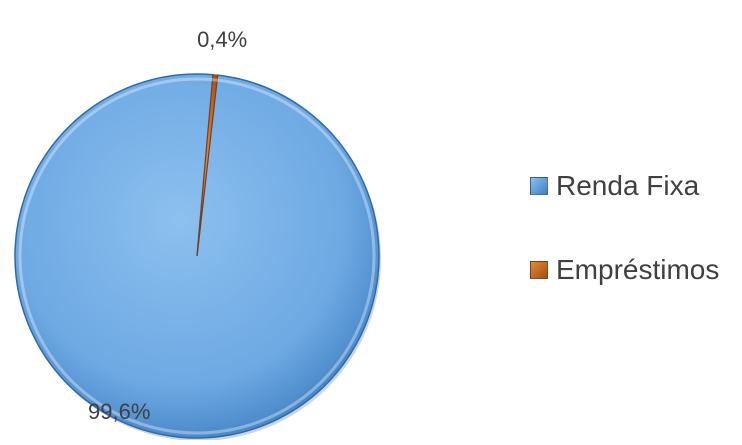  Describe the element at coordinates (638, 269) in the screenshot. I see `legend-label: Empréstimos` at that location.